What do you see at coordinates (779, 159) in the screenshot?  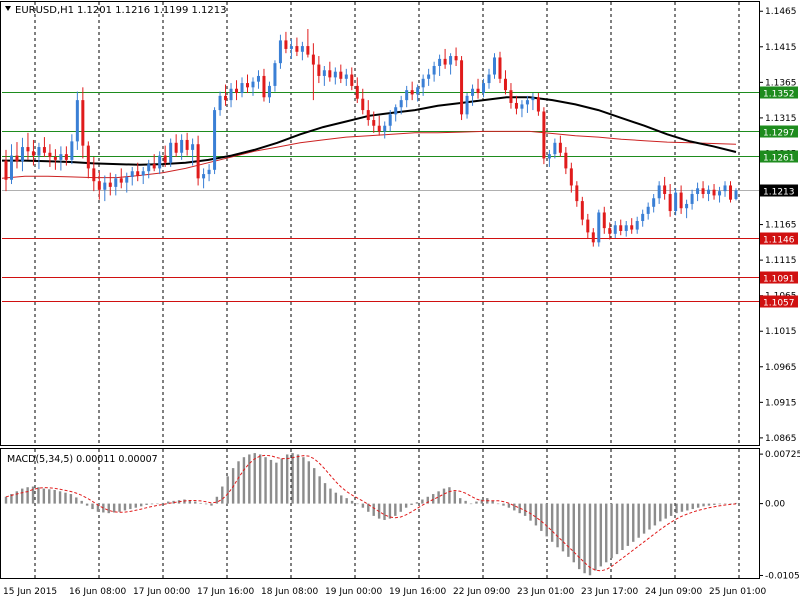 I see `level-label-text: 1.1261` at bounding box center [779, 159].